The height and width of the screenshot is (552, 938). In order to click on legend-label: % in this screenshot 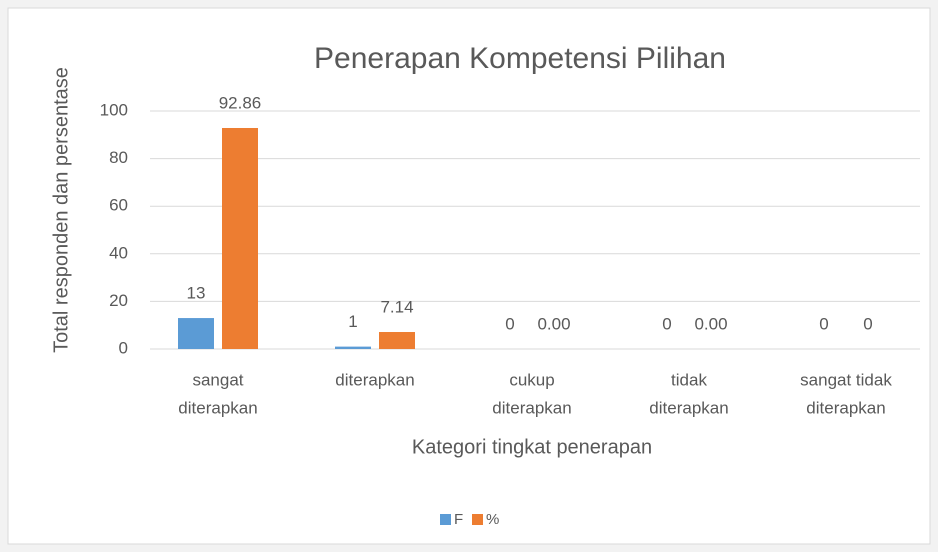, I will do `click(492, 519)`.